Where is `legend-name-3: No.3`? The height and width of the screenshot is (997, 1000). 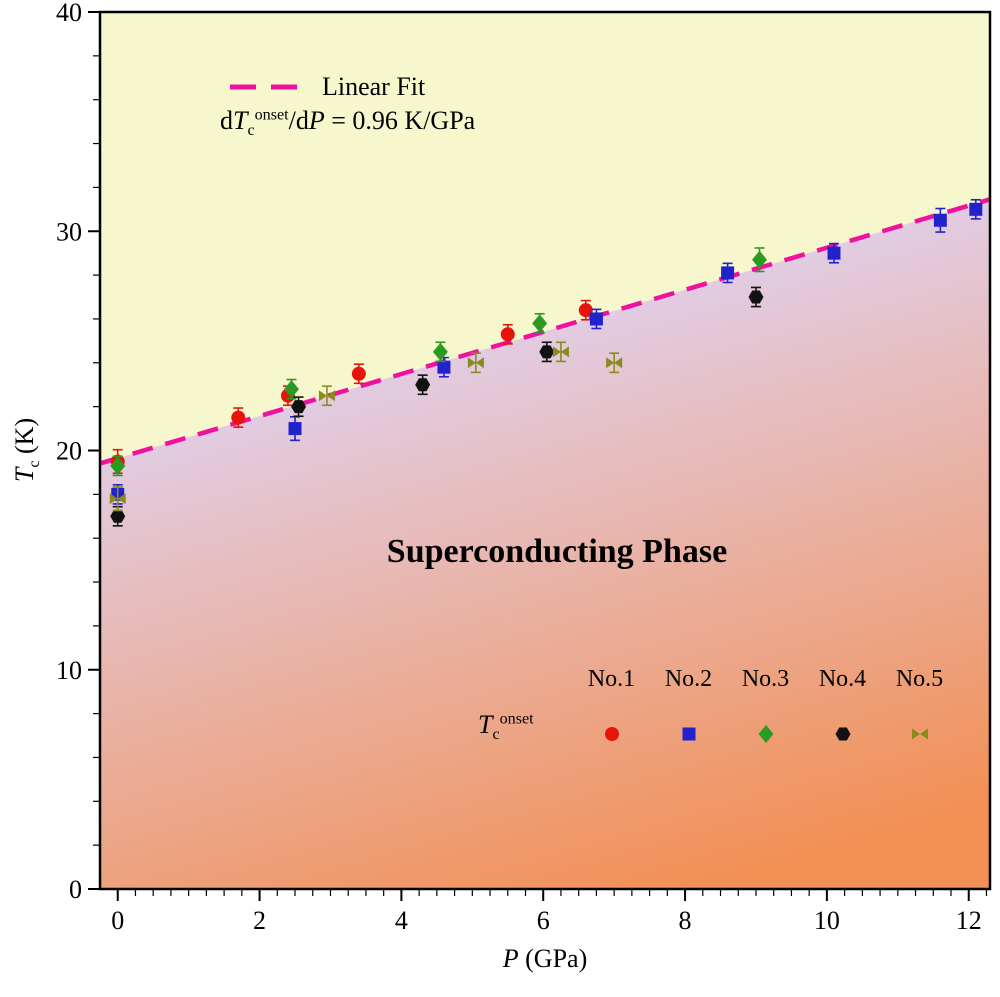
legend-name-3: No.3 is located at coordinates (765, 679).